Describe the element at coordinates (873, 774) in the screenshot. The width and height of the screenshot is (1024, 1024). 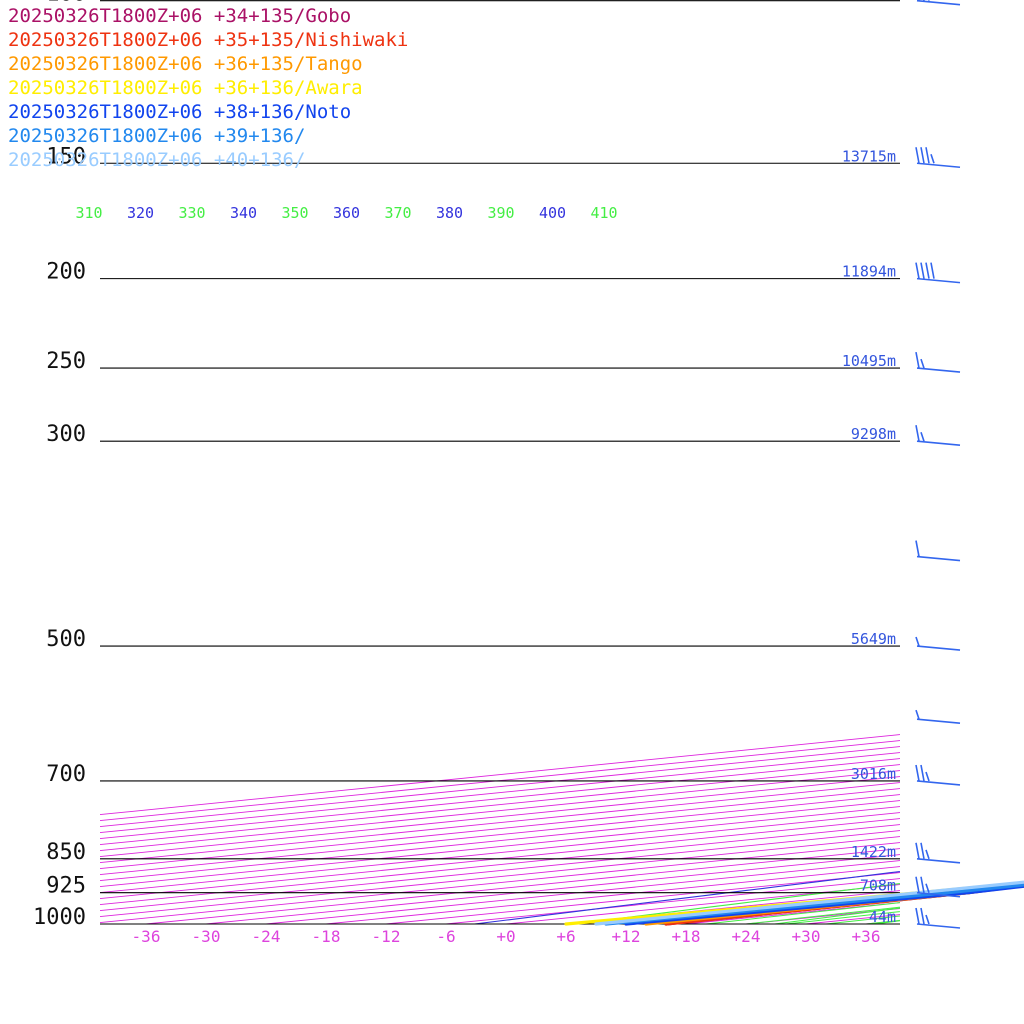
I see `height-label: 3016m` at that location.